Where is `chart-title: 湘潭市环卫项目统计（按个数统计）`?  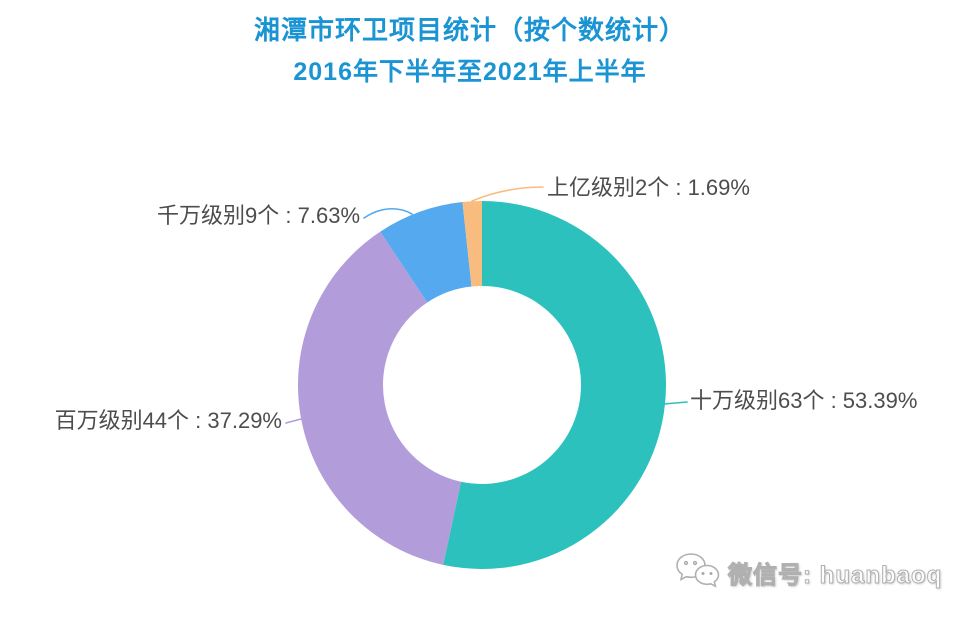 chart-title: 湘潭市环卫项目统计（按个数统计） is located at coordinates (469, 30).